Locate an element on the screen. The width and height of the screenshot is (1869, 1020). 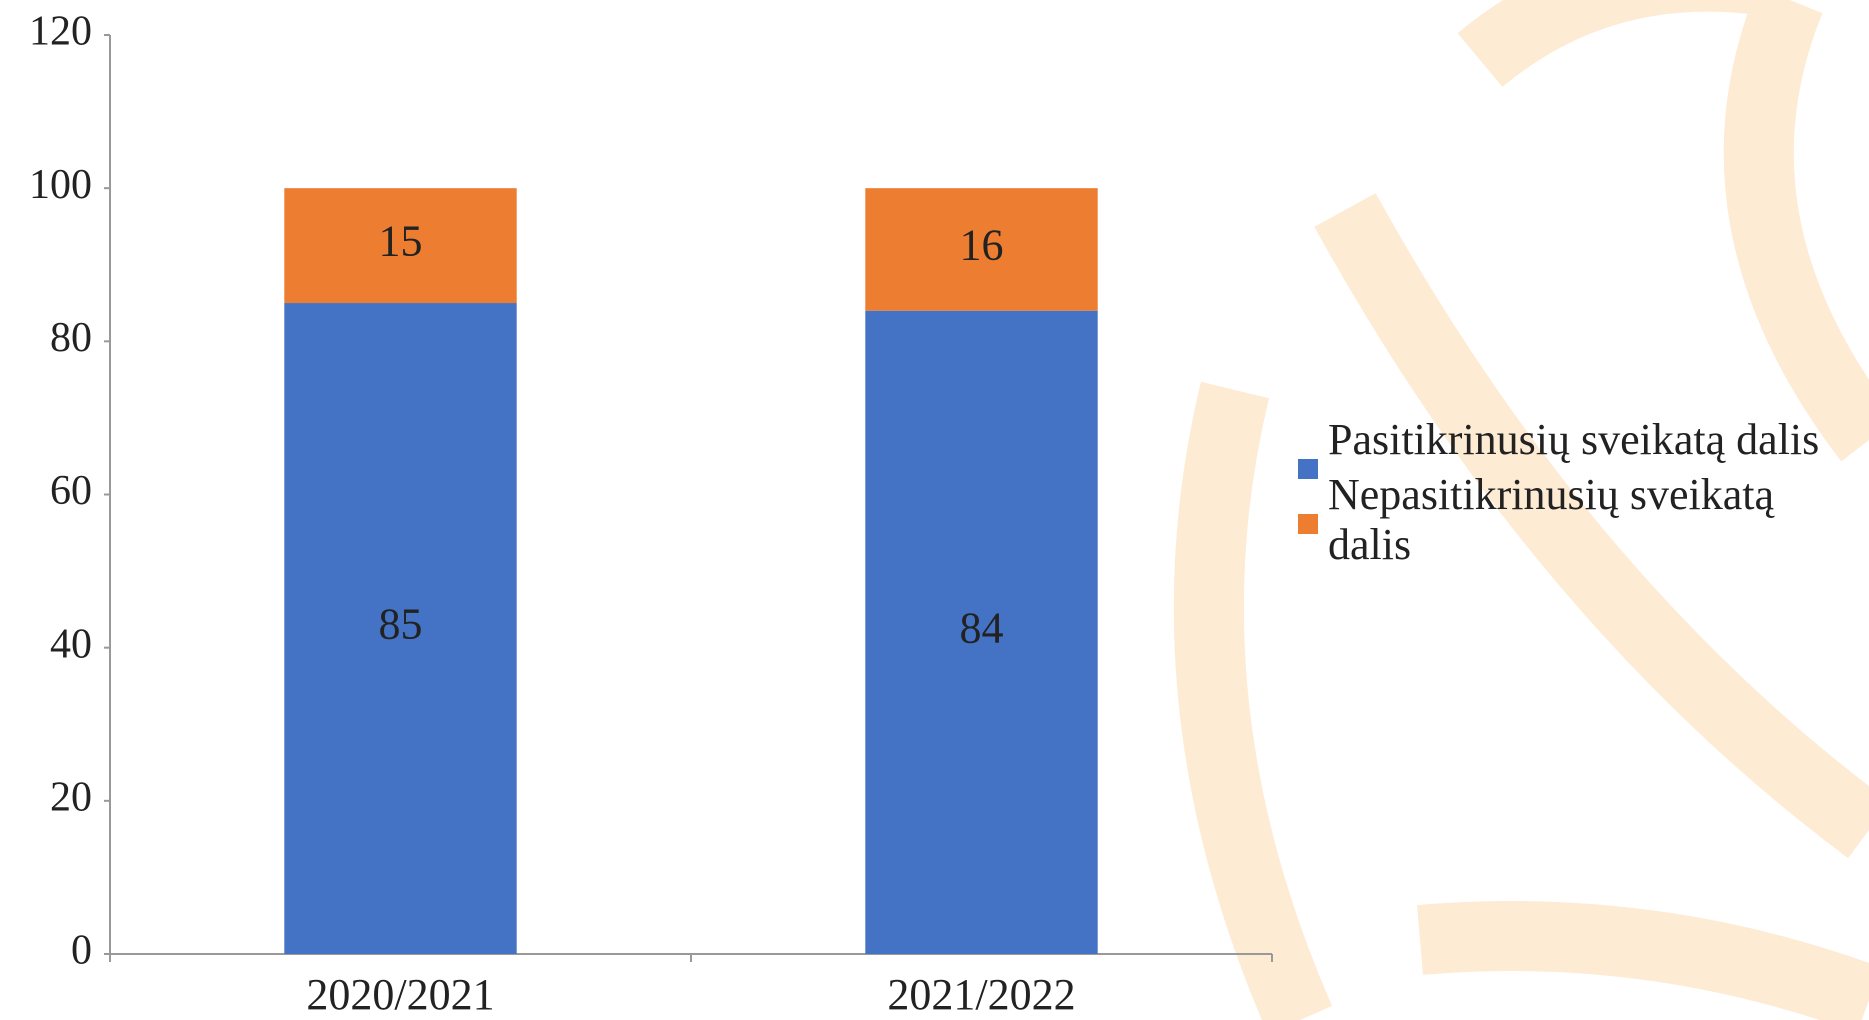
y-tick-label: 60 is located at coordinates (71, 491).